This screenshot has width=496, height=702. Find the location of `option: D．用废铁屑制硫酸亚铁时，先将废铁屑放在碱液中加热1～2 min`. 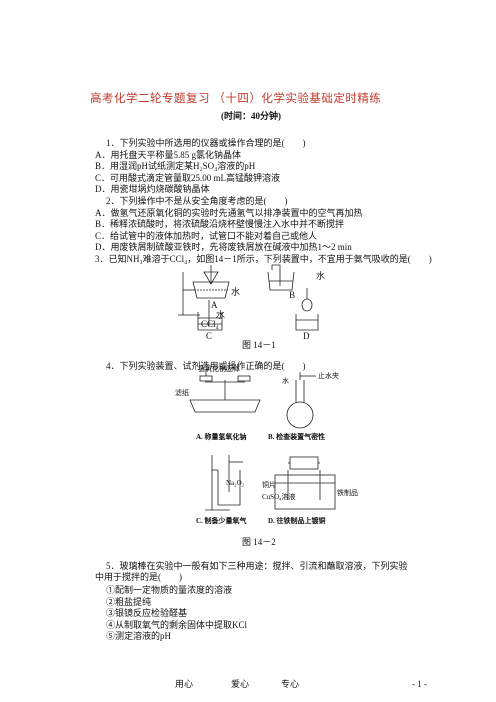

option: D．用废铁屑制硫酸亚铁时，先将废铁屑放在碱液中加热1～2 min is located at coordinates (223, 247).